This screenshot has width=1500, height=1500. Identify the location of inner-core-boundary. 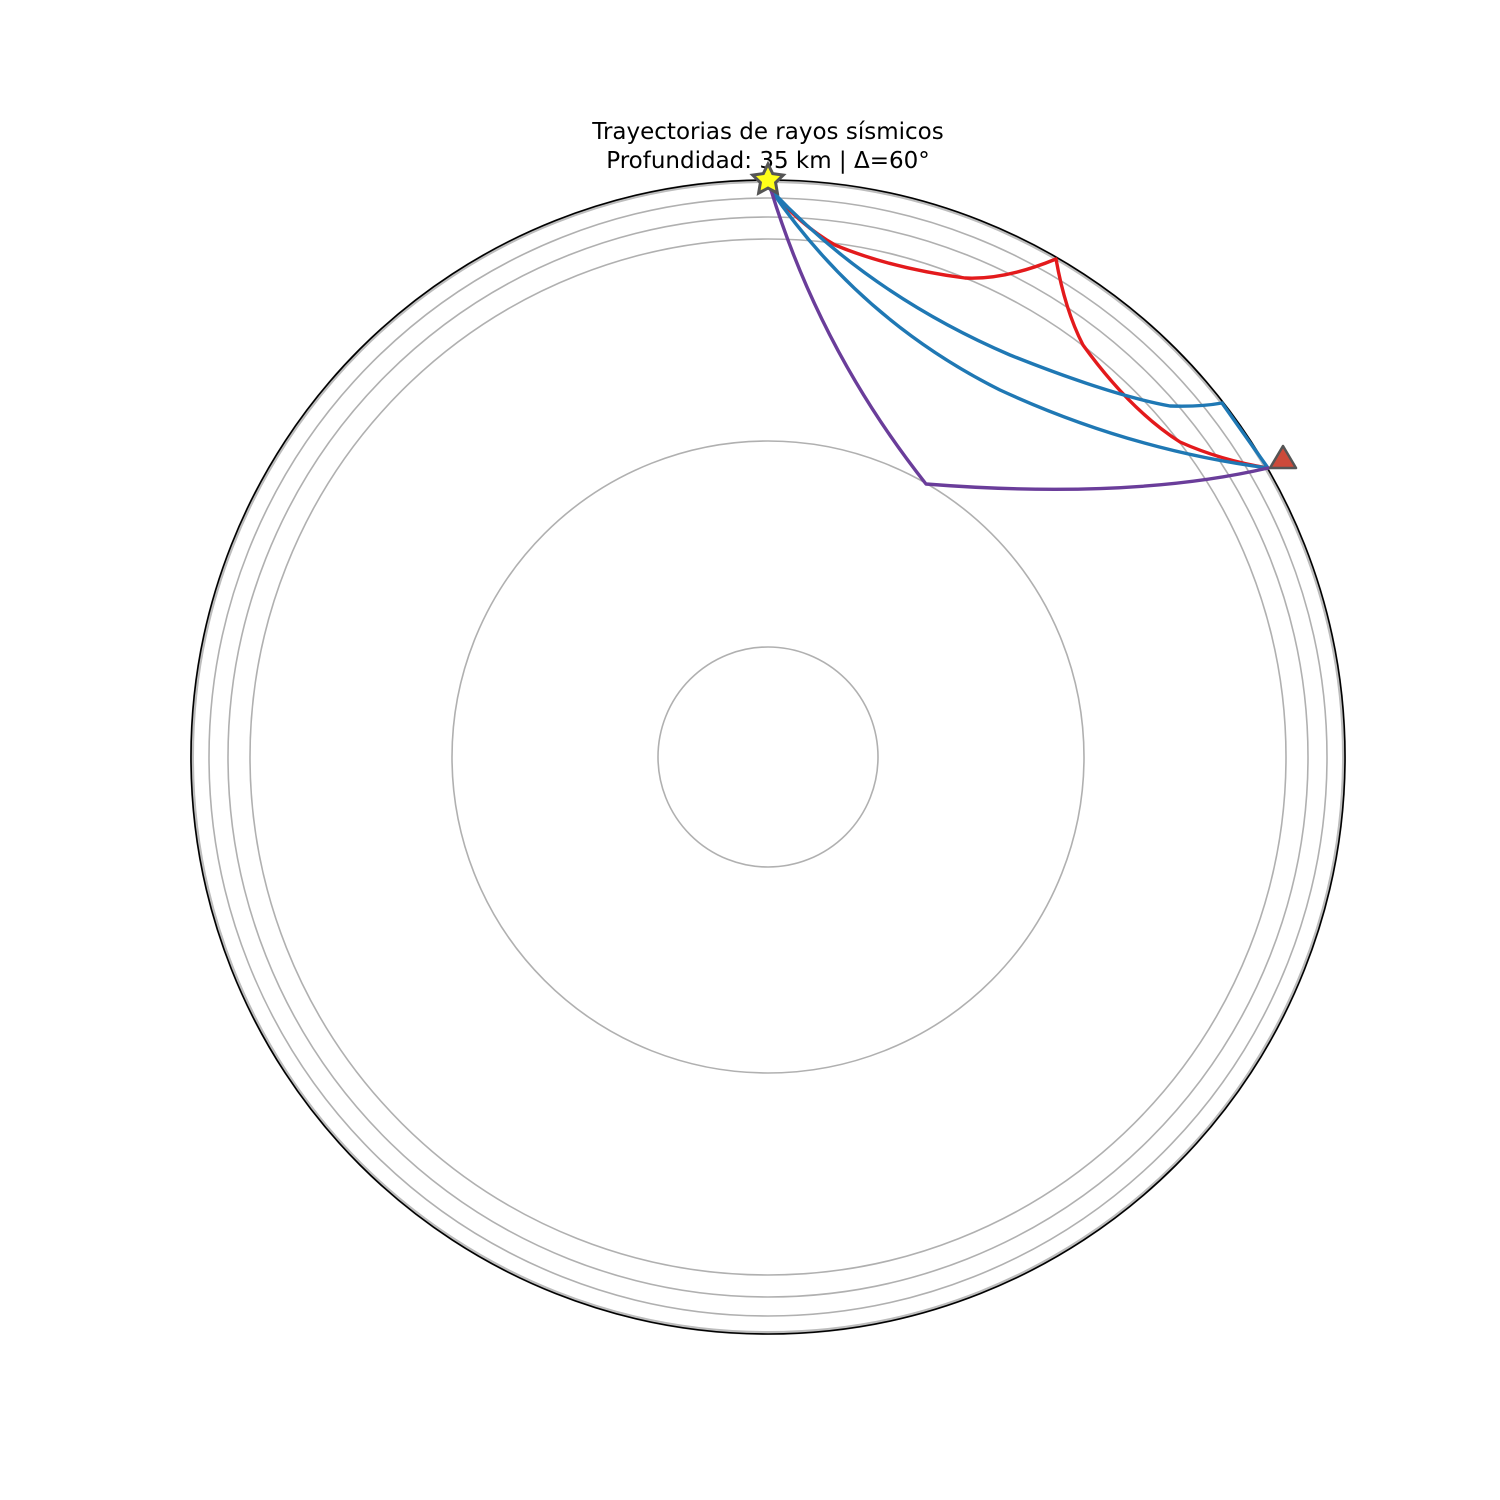
(768, 757).